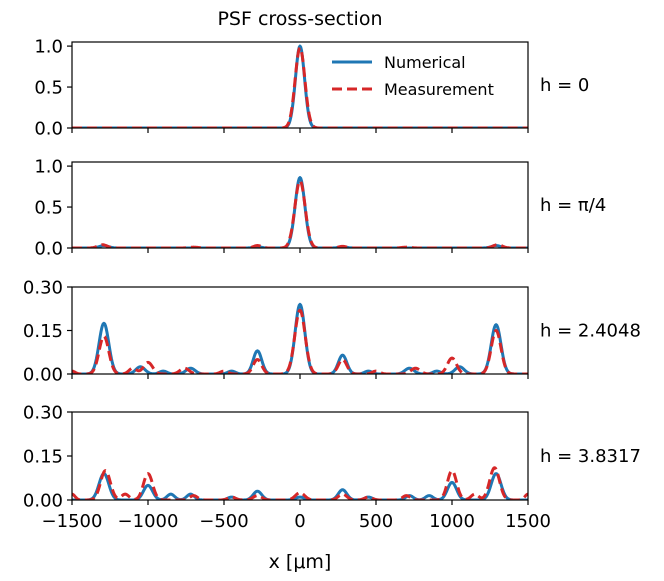  Describe the element at coordinates (413, 76) in the screenshot. I see `legend: Numerical Measurement` at that location.